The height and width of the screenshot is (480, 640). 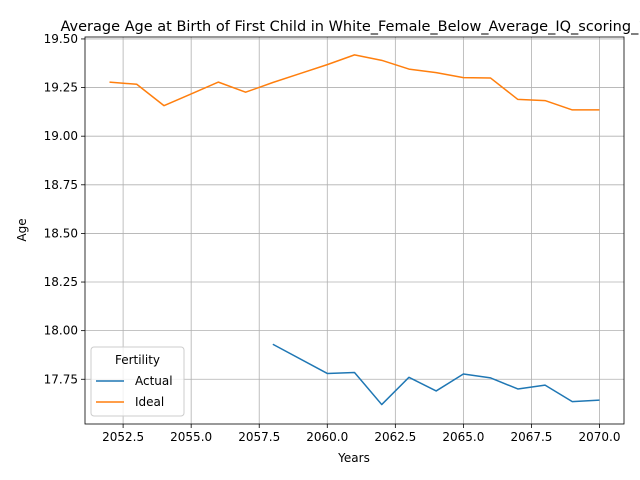 What do you see at coordinates (327, 437) in the screenshot?
I see `x-tick-label: 2060.0` at bounding box center [327, 437].